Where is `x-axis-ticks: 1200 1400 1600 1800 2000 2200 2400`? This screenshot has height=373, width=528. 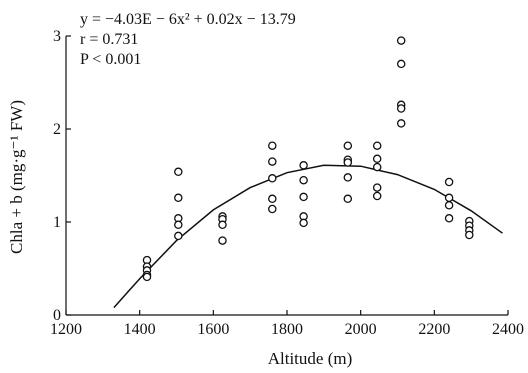 x-axis-ticks: 1200 1400 1600 1800 2000 2200 2400 is located at coordinates (287, 324).